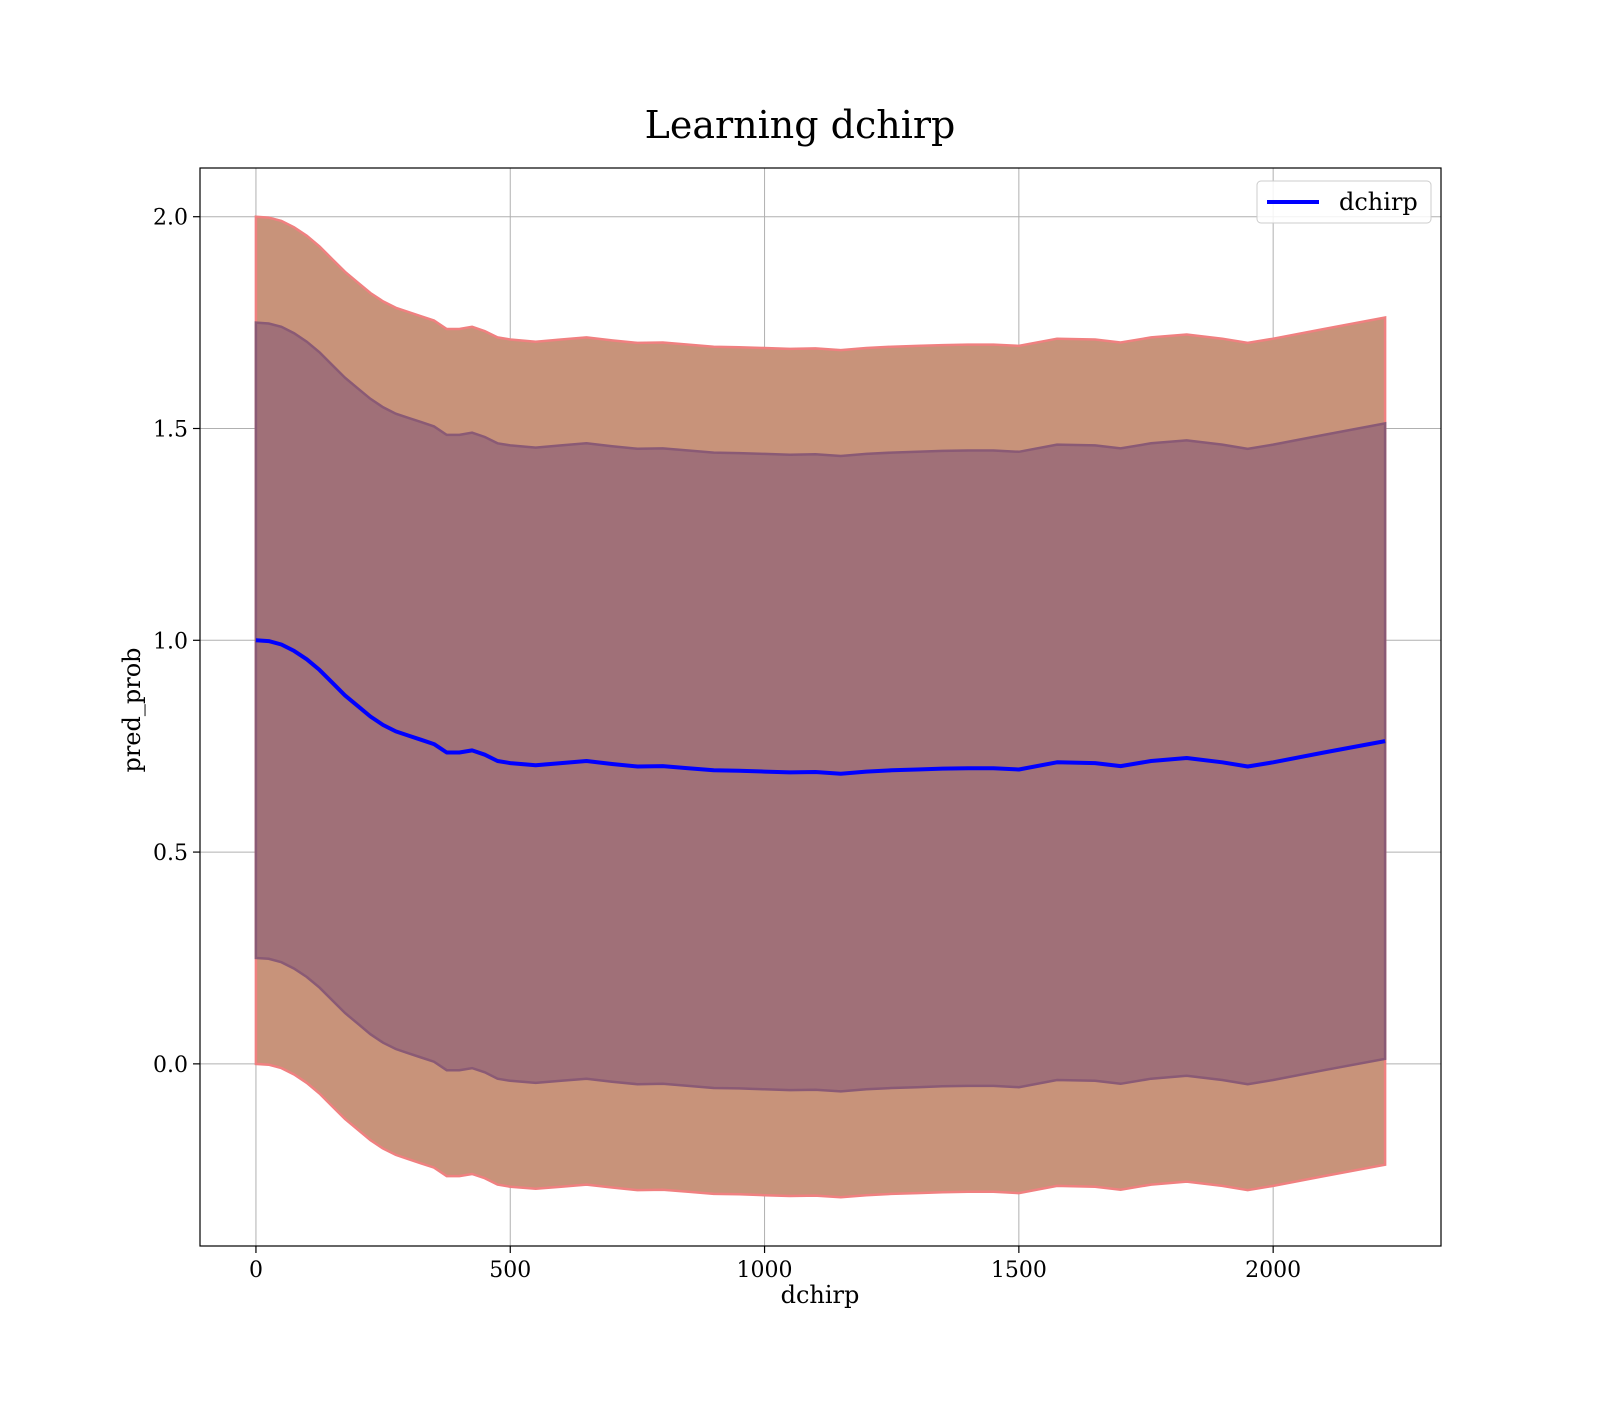 This screenshot has width=1600, height=1404. What do you see at coordinates (800, 125) in the screenshot?
I see `chart-title: Learning dchirp` at bounding box center [800, 125].